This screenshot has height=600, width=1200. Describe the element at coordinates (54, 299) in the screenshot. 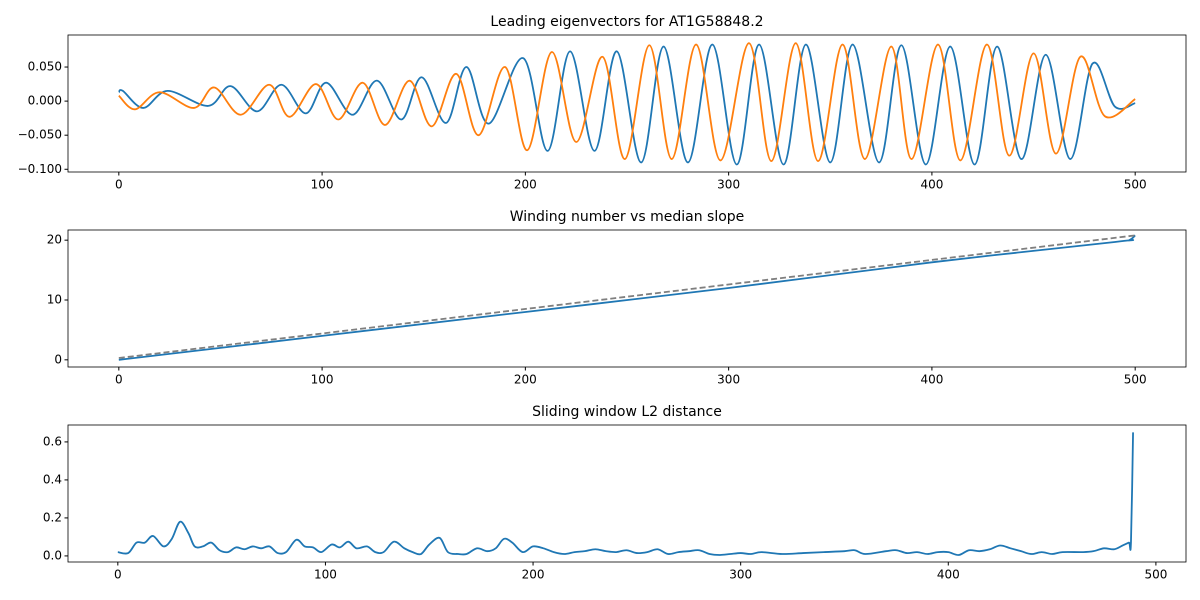

I see `y-tick-label: 10` at that location.